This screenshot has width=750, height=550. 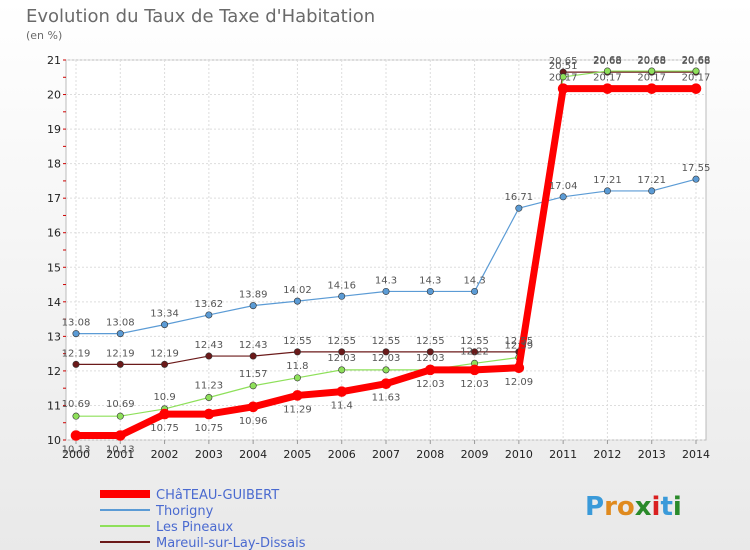 I want to click on x-tick-label: 2012, so click(x=607, y=454).